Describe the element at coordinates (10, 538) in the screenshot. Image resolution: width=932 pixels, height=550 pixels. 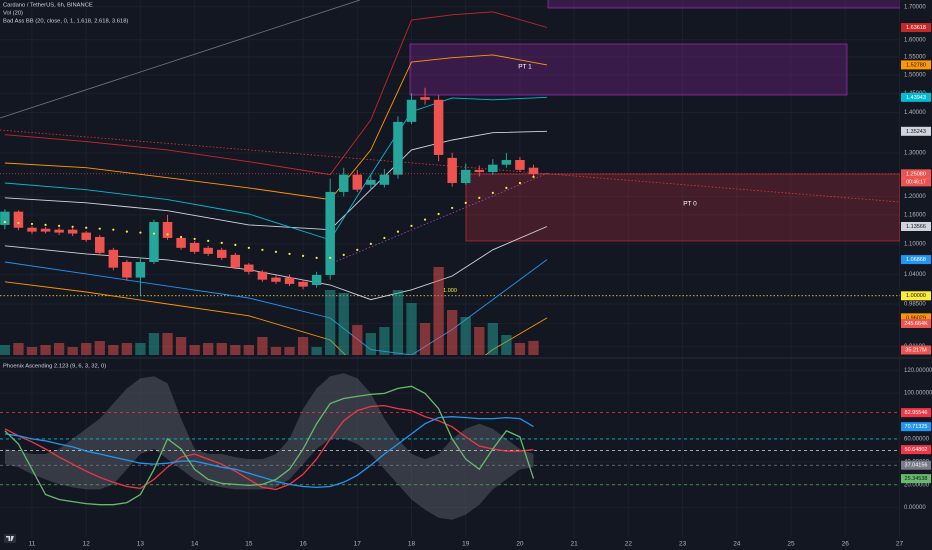
I see `logo` at that location.